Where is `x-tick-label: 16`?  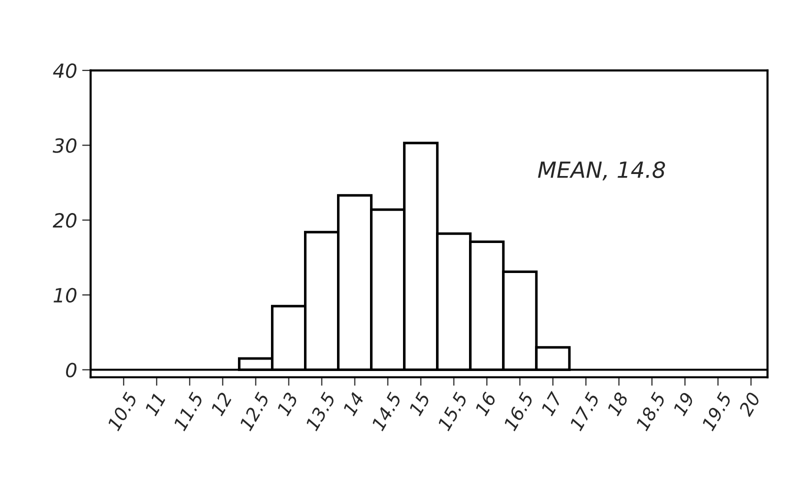 x-tick-label: 16 is located at coordinates (485, 404).